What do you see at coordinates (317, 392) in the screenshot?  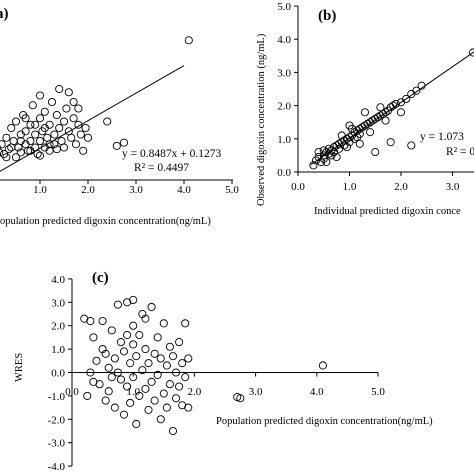 I see `panel-c-x-tick-label: 4.0` at bounding box center [317, 392].